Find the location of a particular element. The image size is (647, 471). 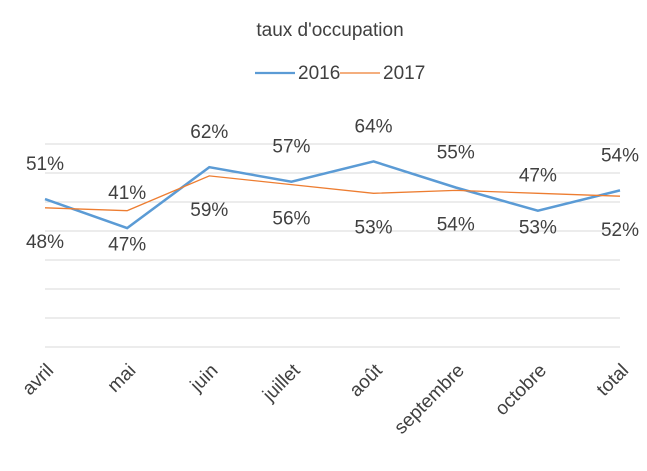

data-label: 62% is located at coordinates (209, 132).